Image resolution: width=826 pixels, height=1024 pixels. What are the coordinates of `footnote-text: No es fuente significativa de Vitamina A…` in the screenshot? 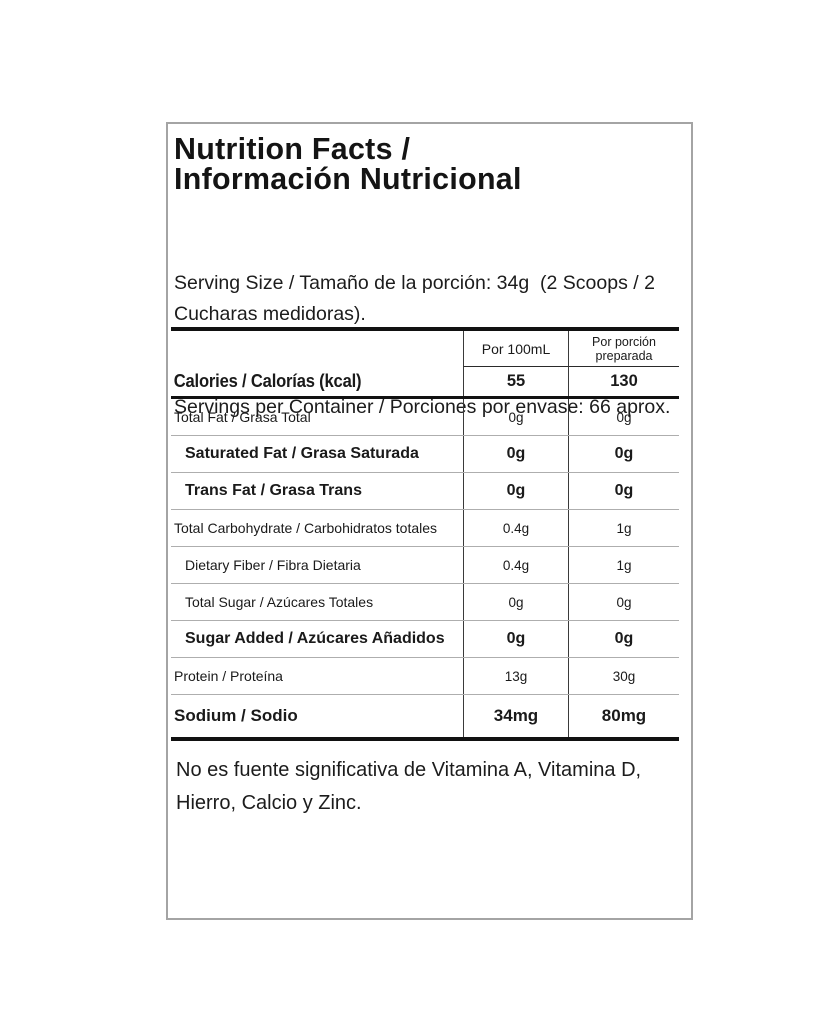 It's located at (409, 786).